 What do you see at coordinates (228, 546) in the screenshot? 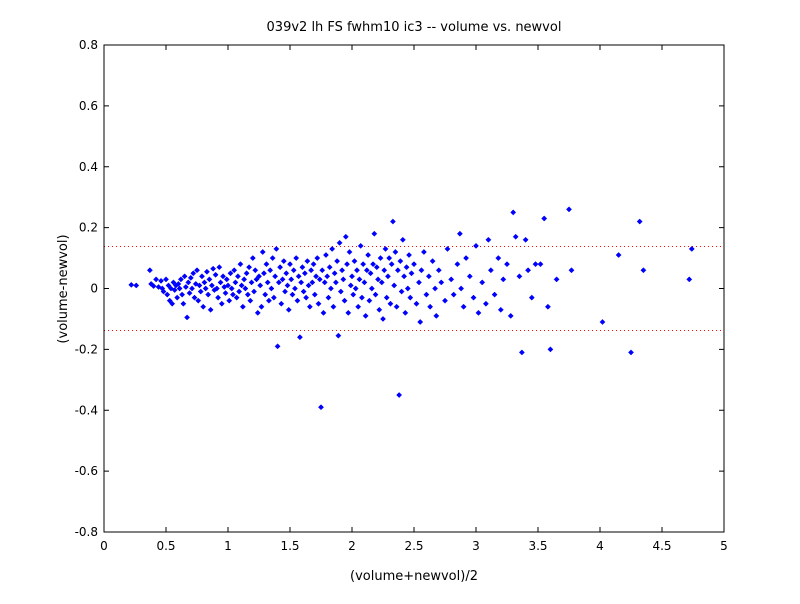
I see `x-tick-label: 1` at bounding box center [228, 546].